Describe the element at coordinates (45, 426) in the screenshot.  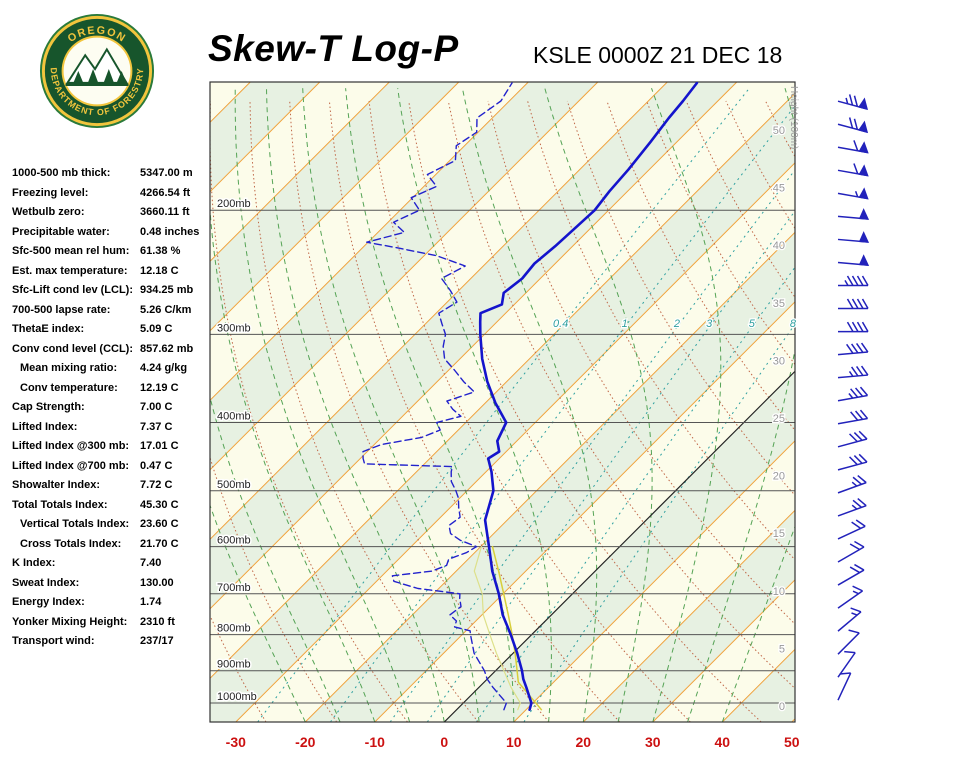
I see `index-label: Lifted Index:` at that location.